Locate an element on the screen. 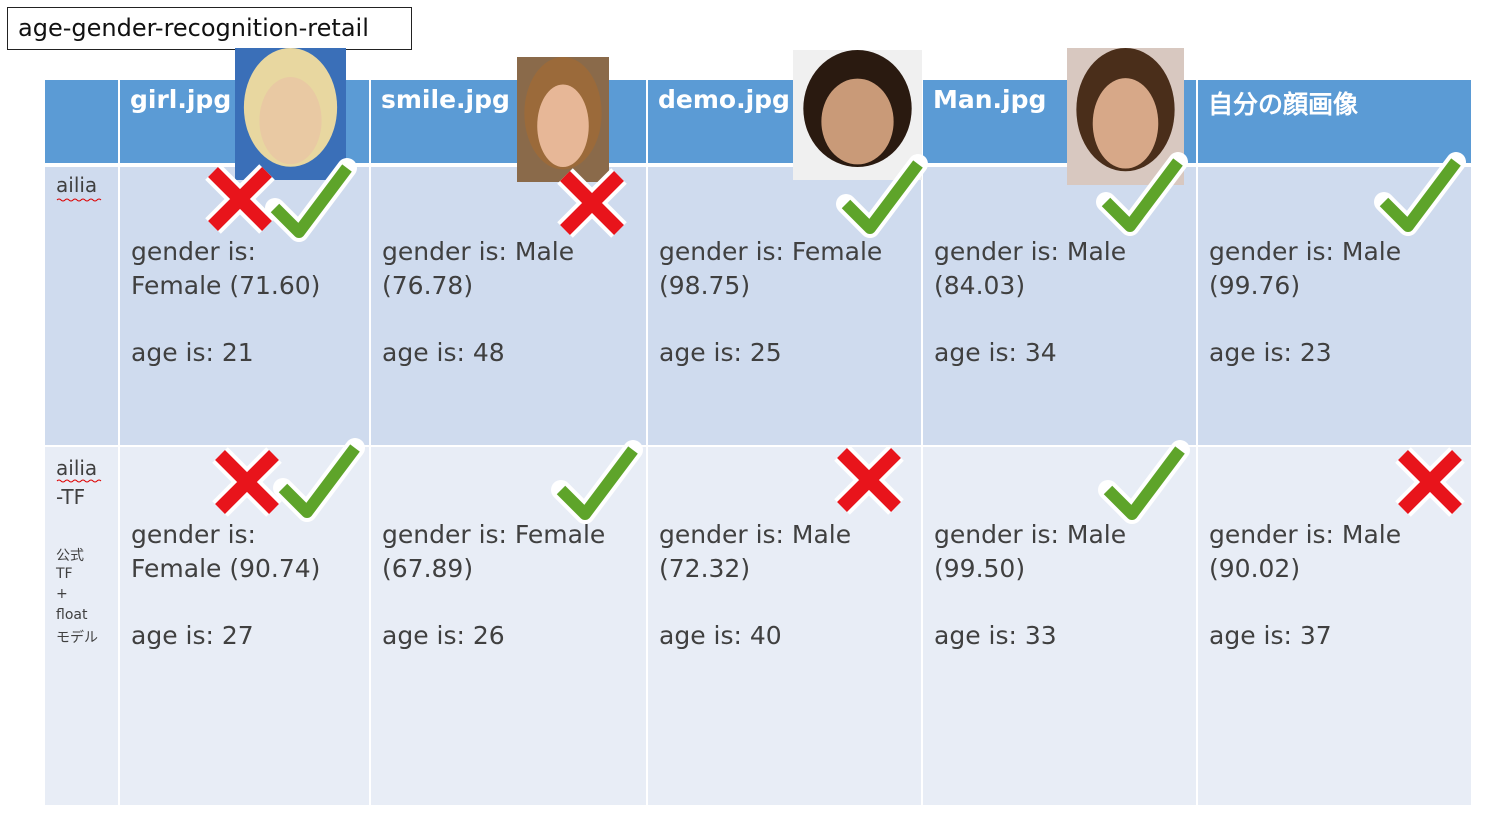 Image resolution: width=1491 pixels, height=834 pixels. row-note: + is located at coordinates (62, 594).